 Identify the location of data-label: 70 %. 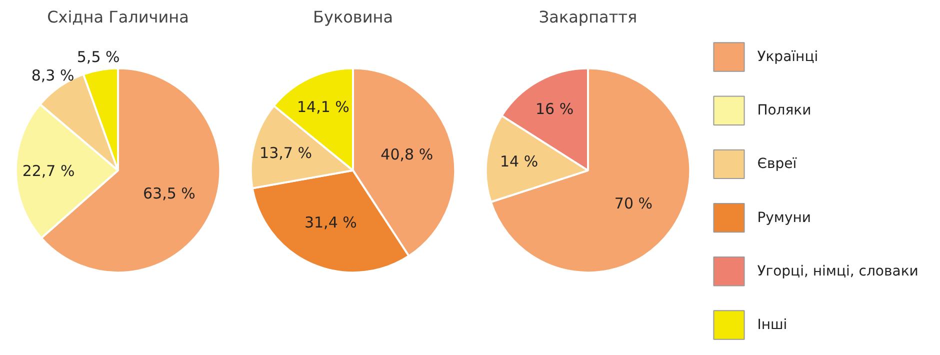
(633, 203).